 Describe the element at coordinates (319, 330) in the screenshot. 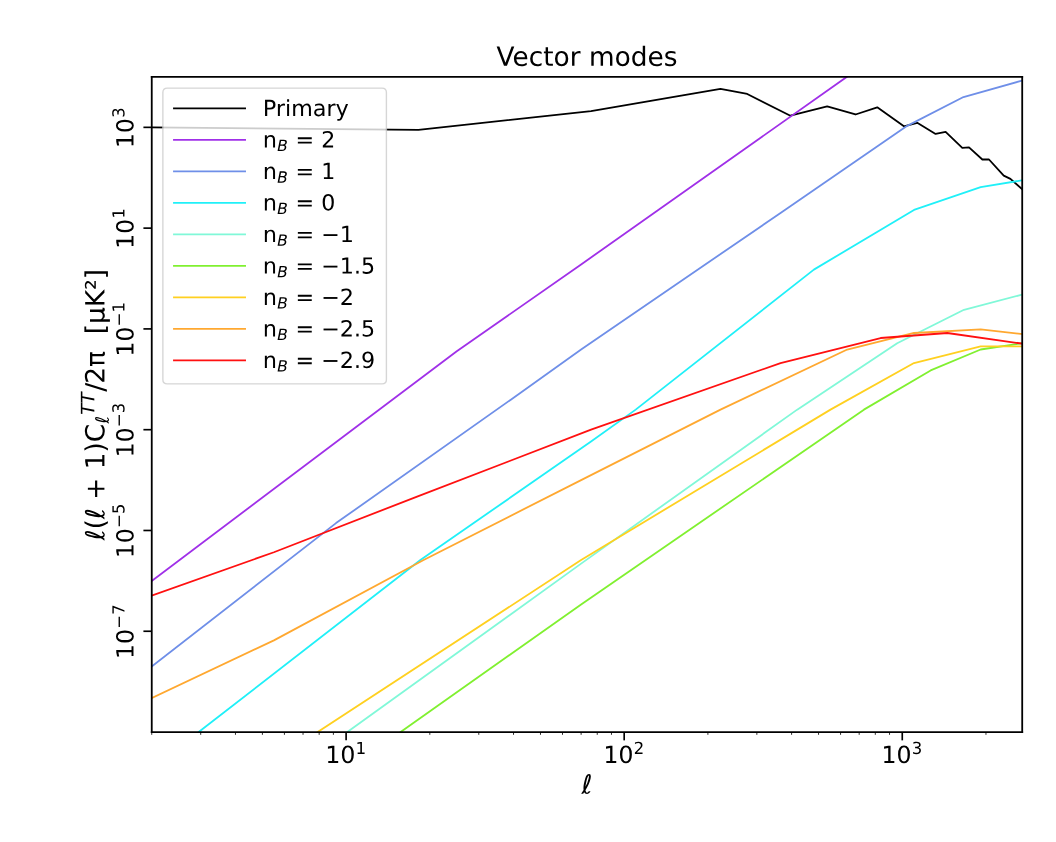

I see `legend-label: n$_{B}$ = −2.5` at that location.